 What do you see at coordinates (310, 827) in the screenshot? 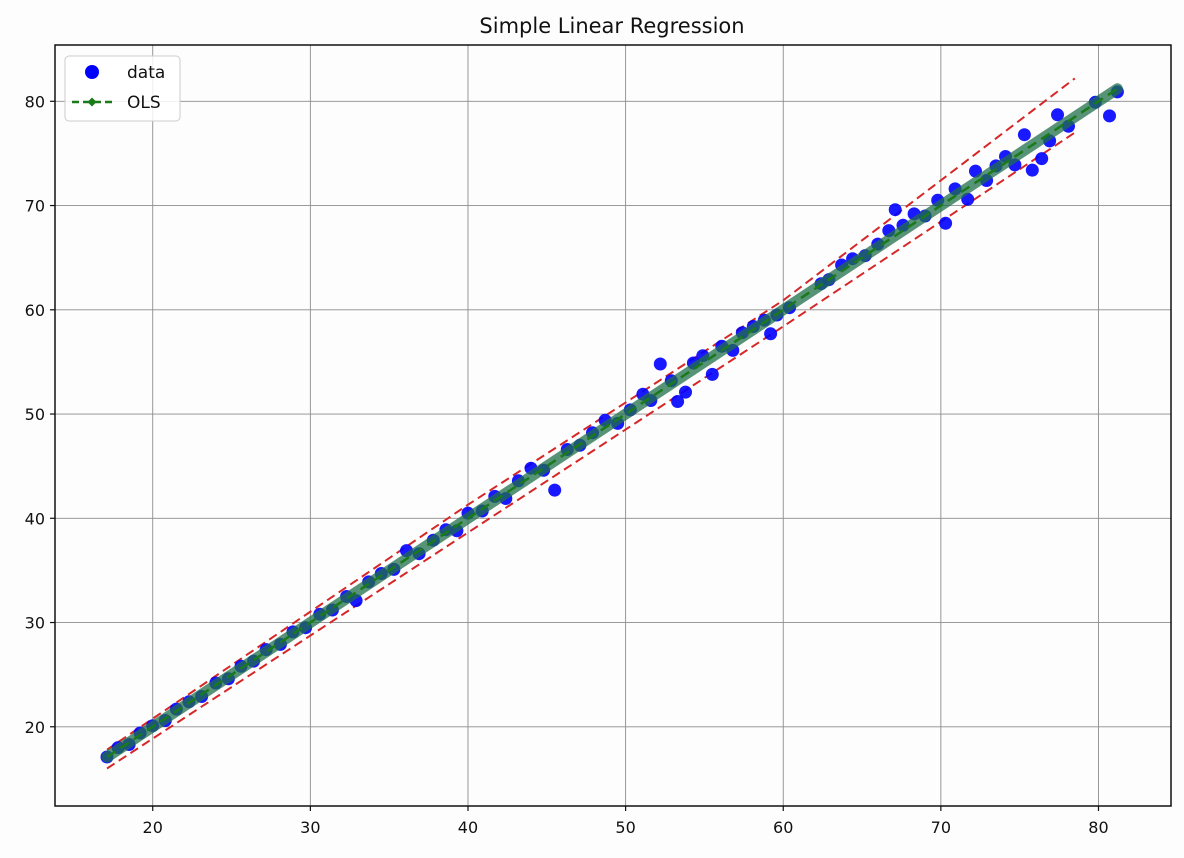
I see `x-tick-label: 30` at bounding box center [310, 827].